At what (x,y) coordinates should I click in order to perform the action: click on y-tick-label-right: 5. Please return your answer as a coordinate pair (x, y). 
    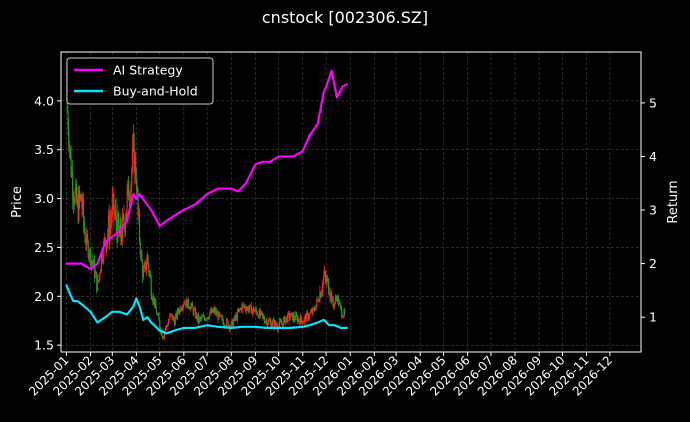
    Looking at the image, I should click on (653, 102).